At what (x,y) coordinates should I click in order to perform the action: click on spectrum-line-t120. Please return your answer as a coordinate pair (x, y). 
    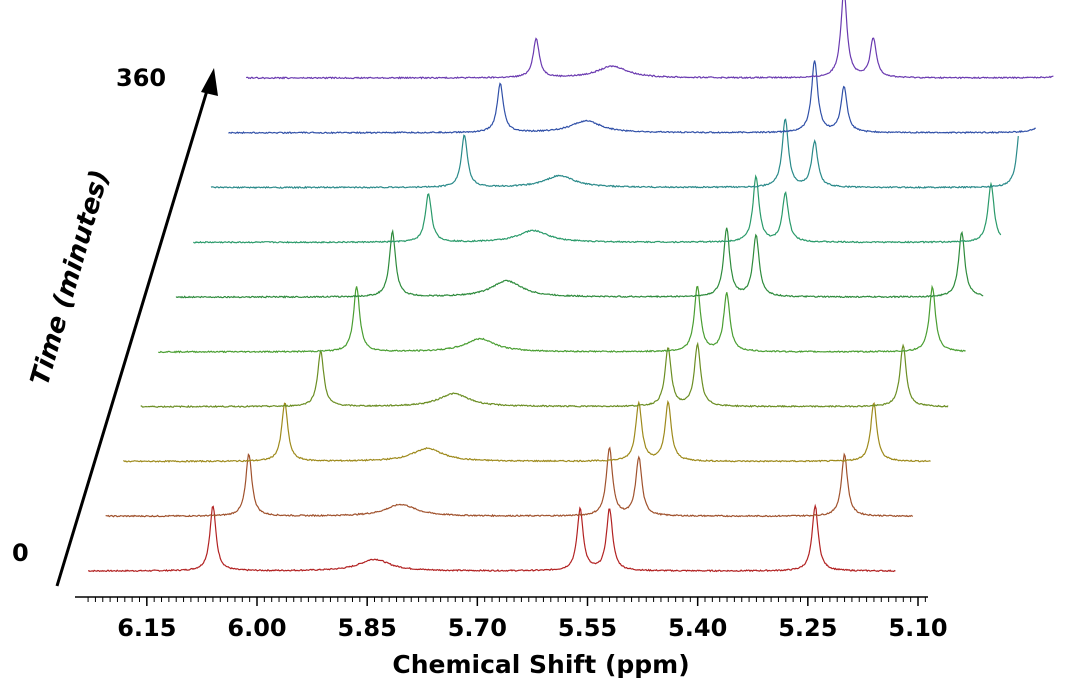
    Looking at the image, I should click on (544, 375).